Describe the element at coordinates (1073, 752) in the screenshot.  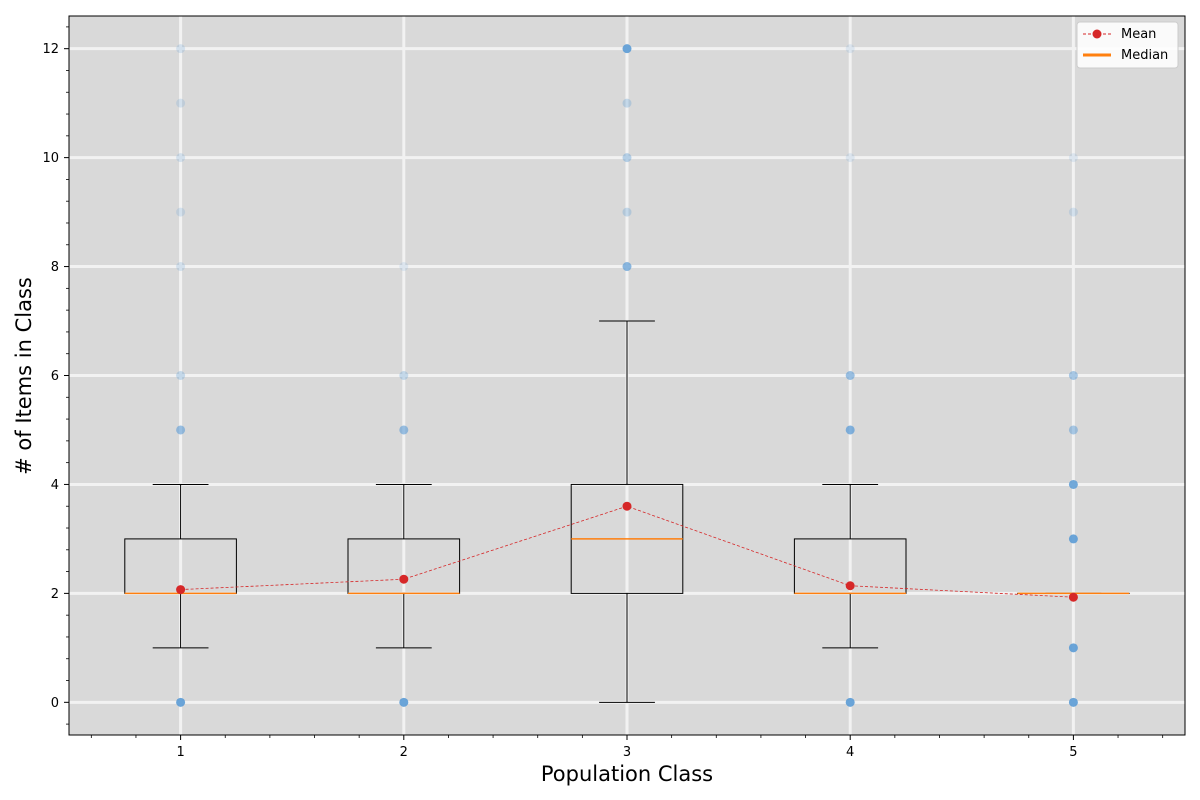
I see `x-tick-label: 5` at that location.